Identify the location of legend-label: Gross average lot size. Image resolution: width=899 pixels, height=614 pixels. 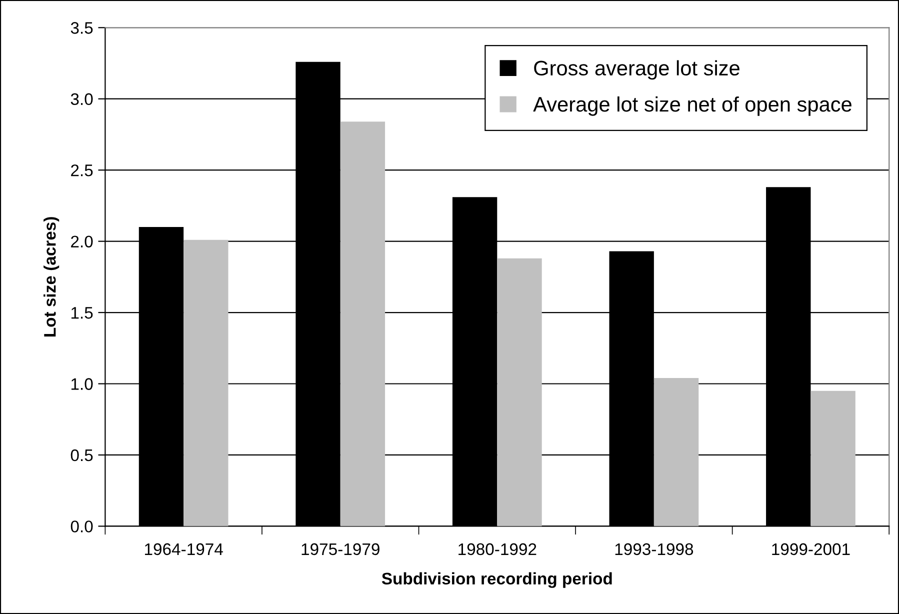
(637, 70).